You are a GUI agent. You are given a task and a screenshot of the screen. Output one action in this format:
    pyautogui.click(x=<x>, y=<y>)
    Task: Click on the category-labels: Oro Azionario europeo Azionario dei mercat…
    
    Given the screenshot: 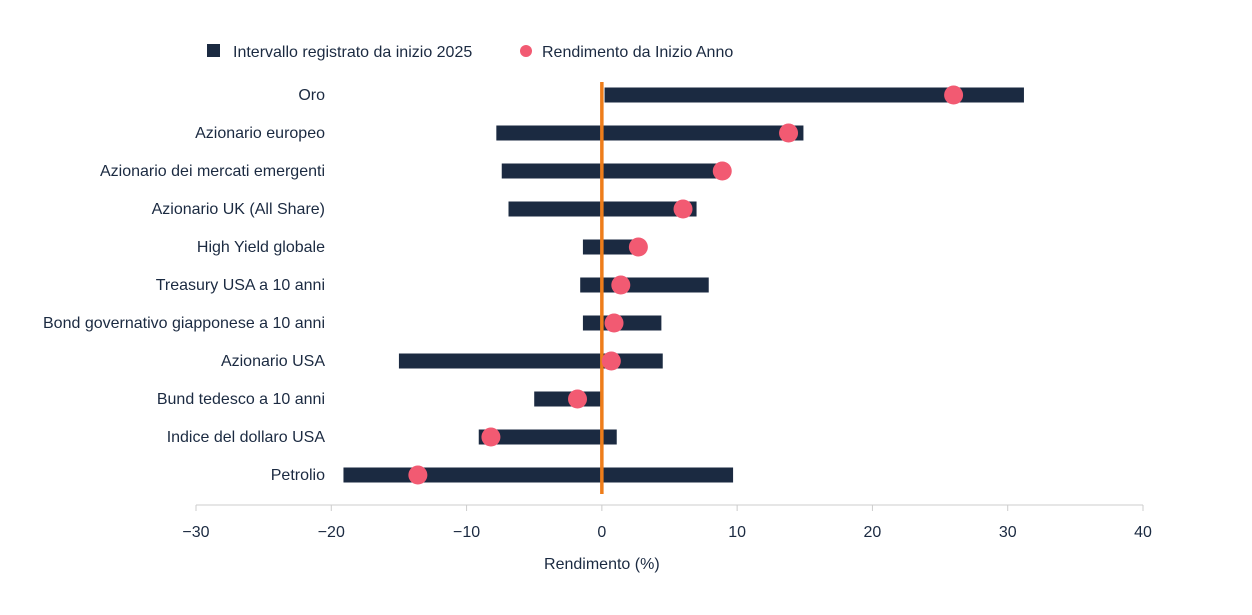 What is the action you would take?
    pyautogui.click(x=184, y=285)
    